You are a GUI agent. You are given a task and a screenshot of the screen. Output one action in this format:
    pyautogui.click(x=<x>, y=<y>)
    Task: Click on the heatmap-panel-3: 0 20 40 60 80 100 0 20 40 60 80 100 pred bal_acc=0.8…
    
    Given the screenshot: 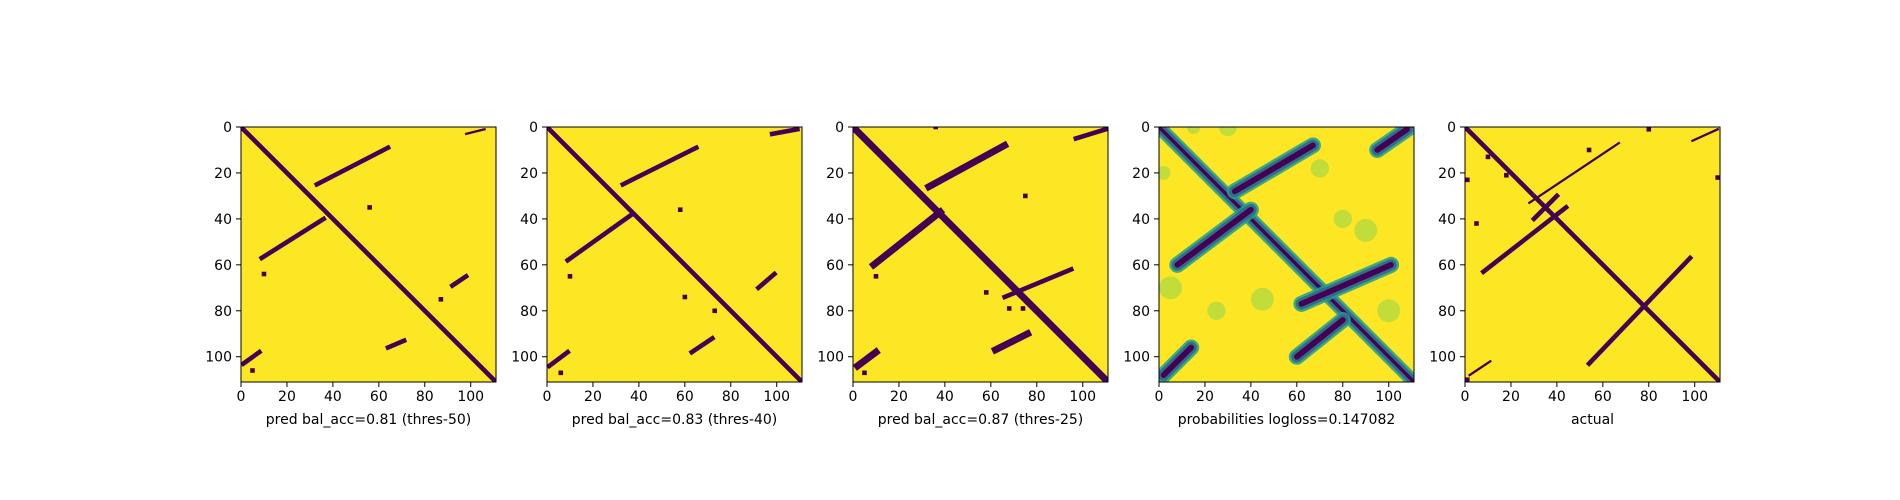 What is the action you would take?
    pyautogui.click(x=963, y=274)
    